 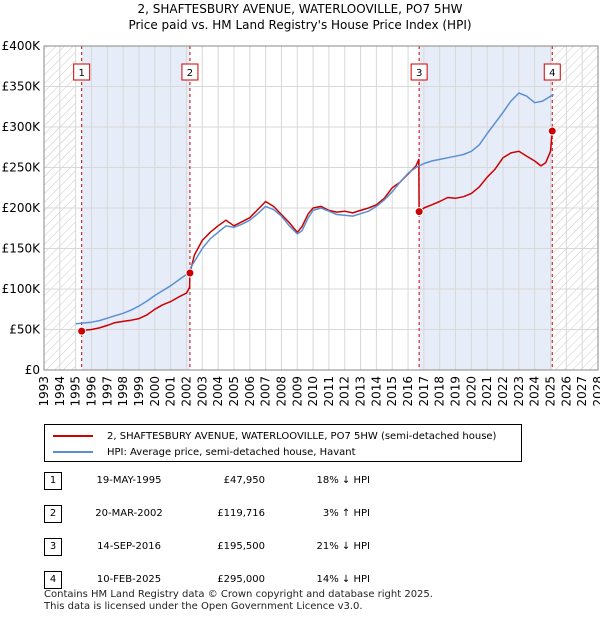 I want to click on x-tick-label: 2015, so click(x=392, y=391).